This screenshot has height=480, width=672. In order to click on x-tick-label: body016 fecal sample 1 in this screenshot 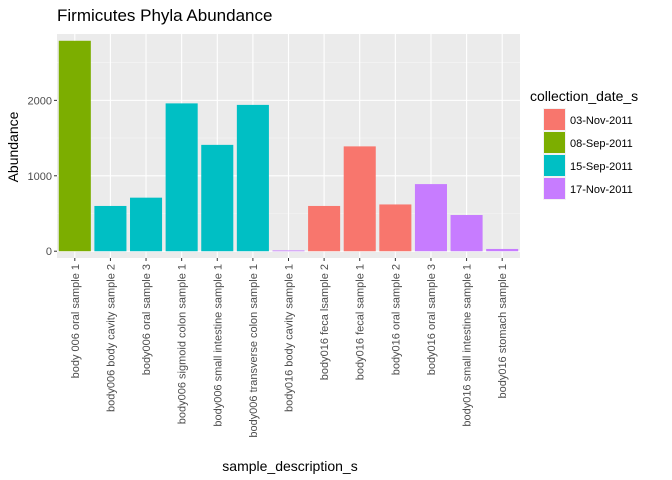, I will do `click(361, 322)`.